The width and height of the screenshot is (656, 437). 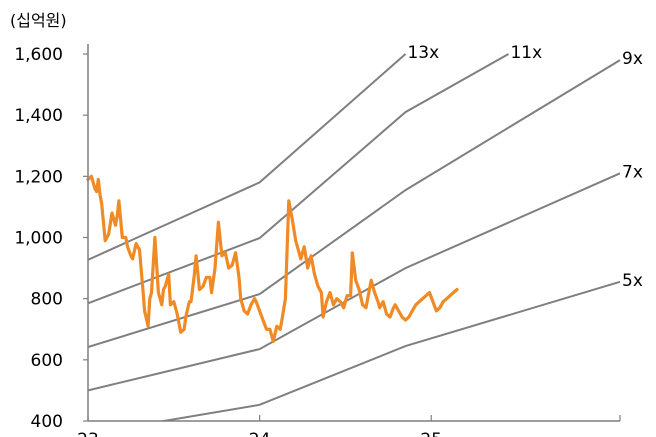 I want to click on y-tick-label: 600, so click(x=47, y=361).